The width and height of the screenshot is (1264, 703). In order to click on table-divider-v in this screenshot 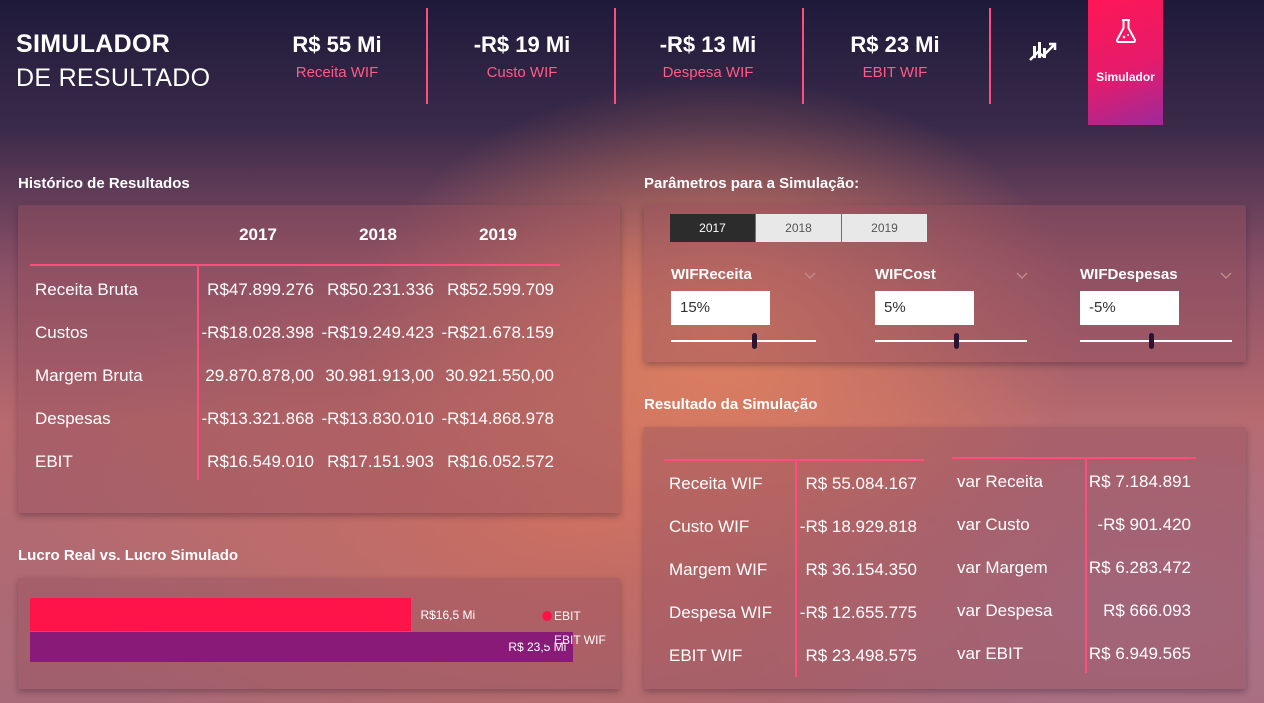, I will do `click(198, 372)`.